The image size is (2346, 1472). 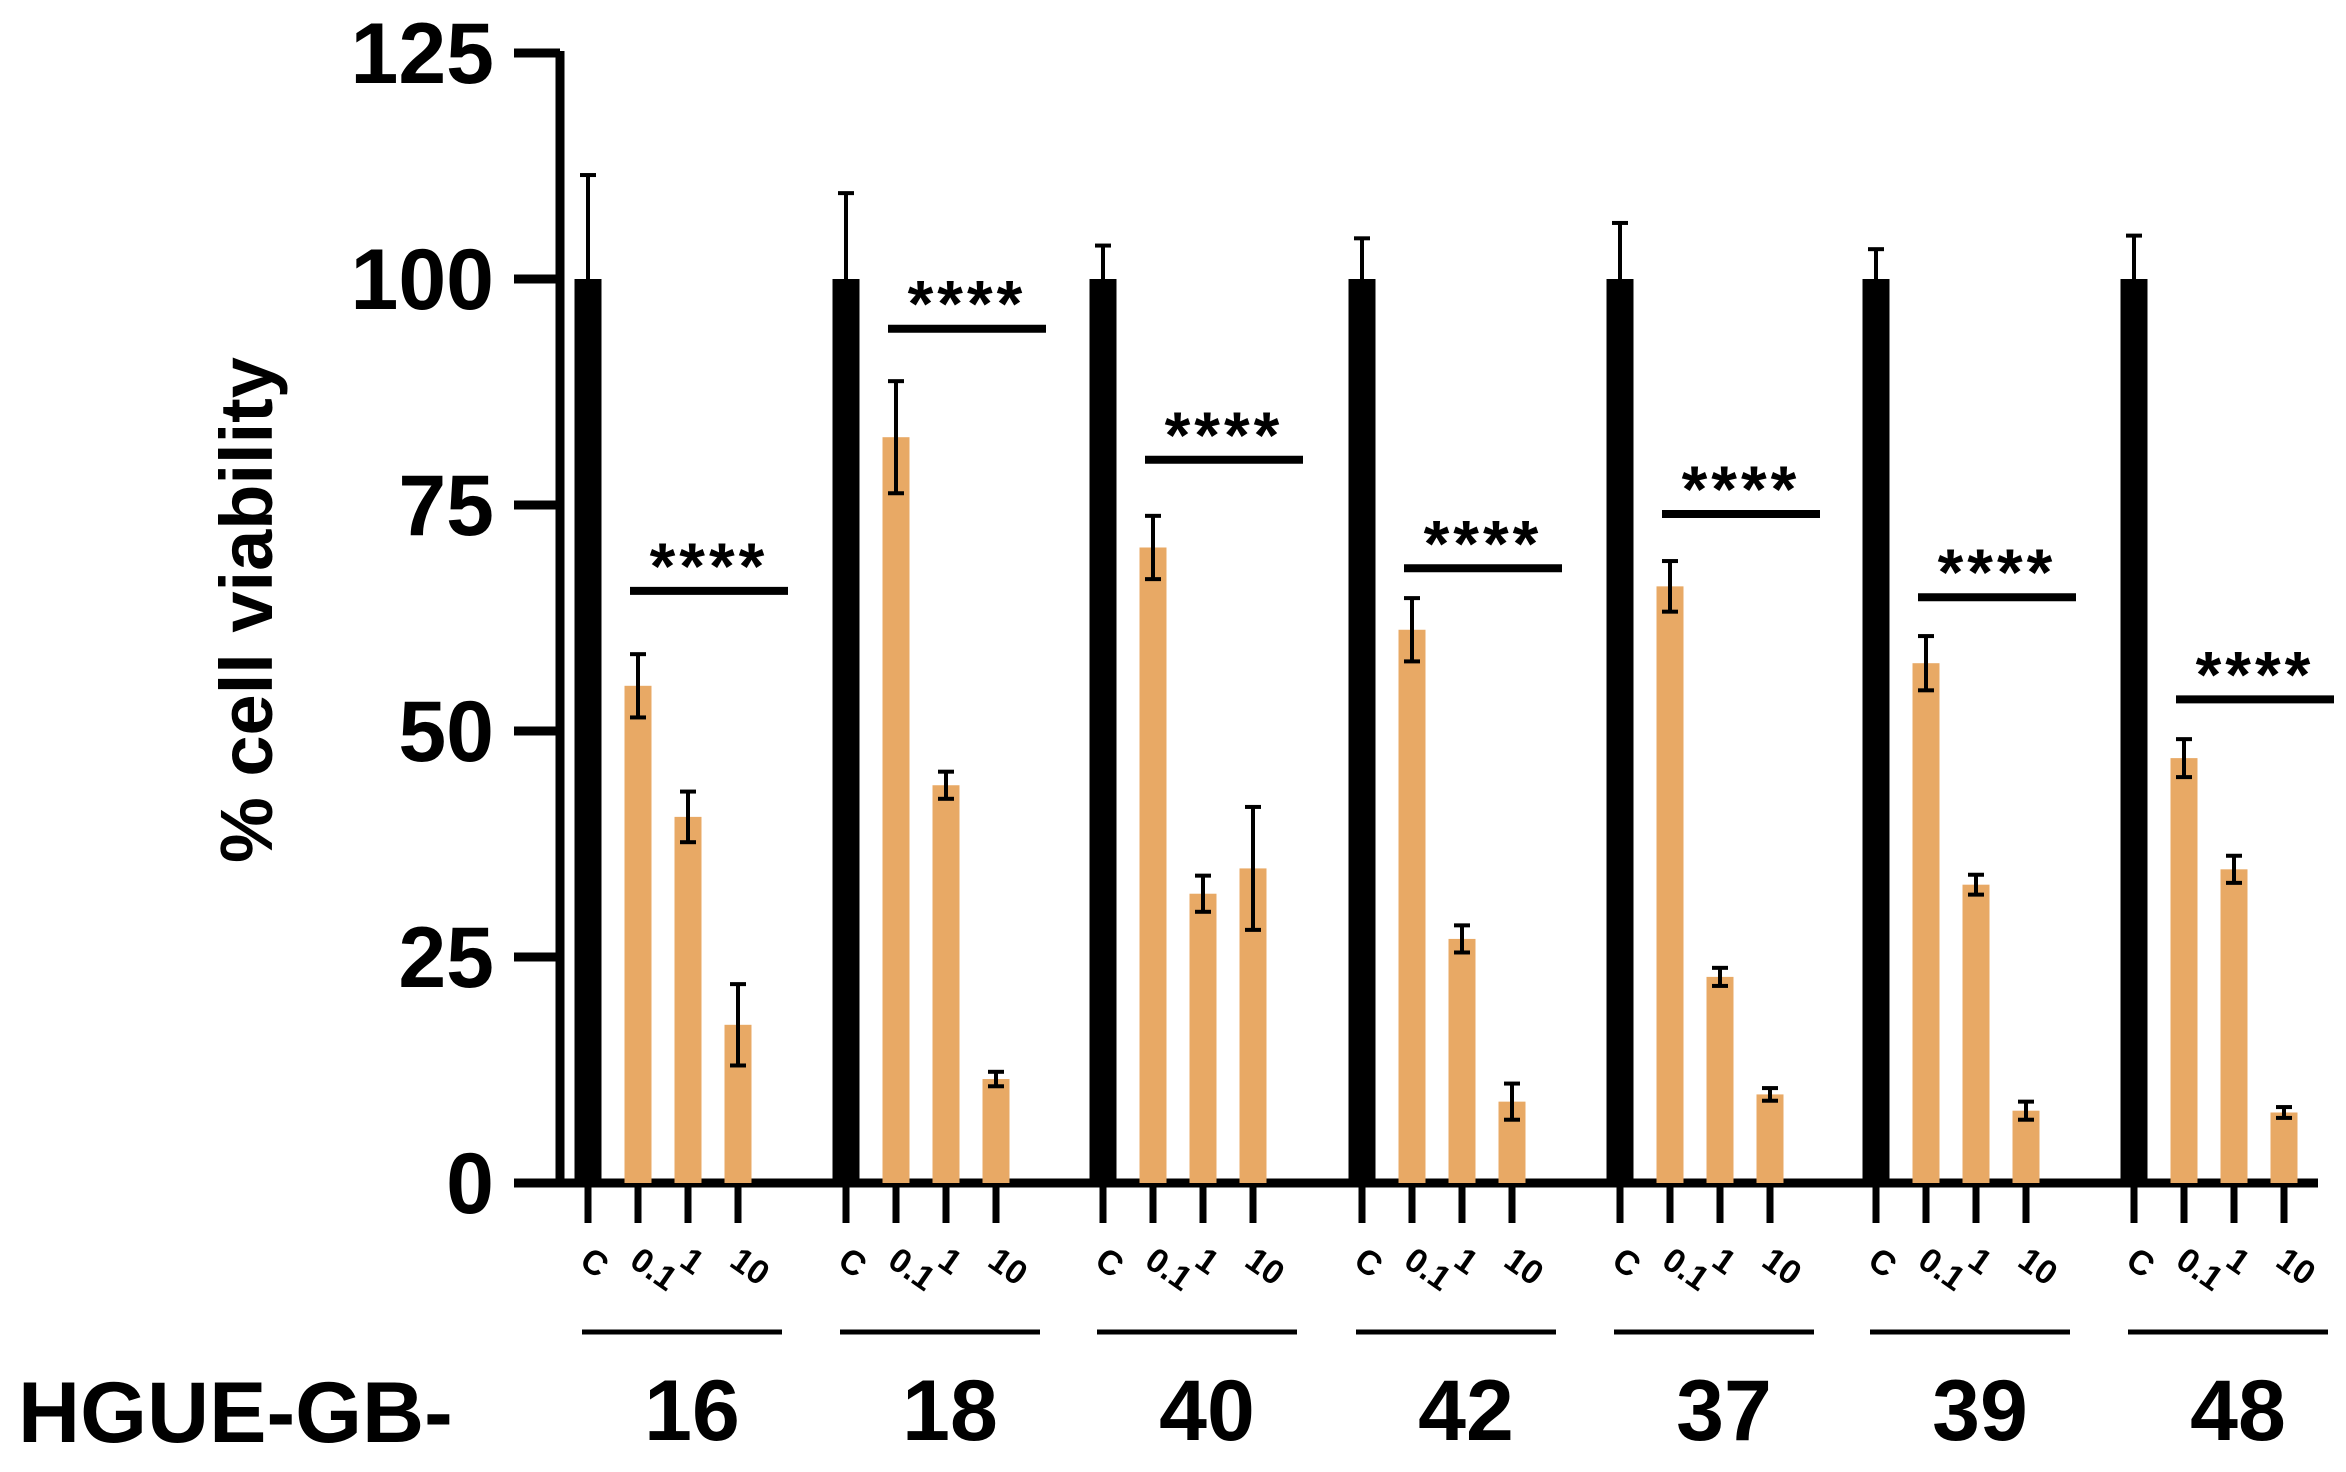 What do you see at coordinates (423, 54) in the screenshot?
I see `y-tick-label: 125` at bounding box center [423, 54].